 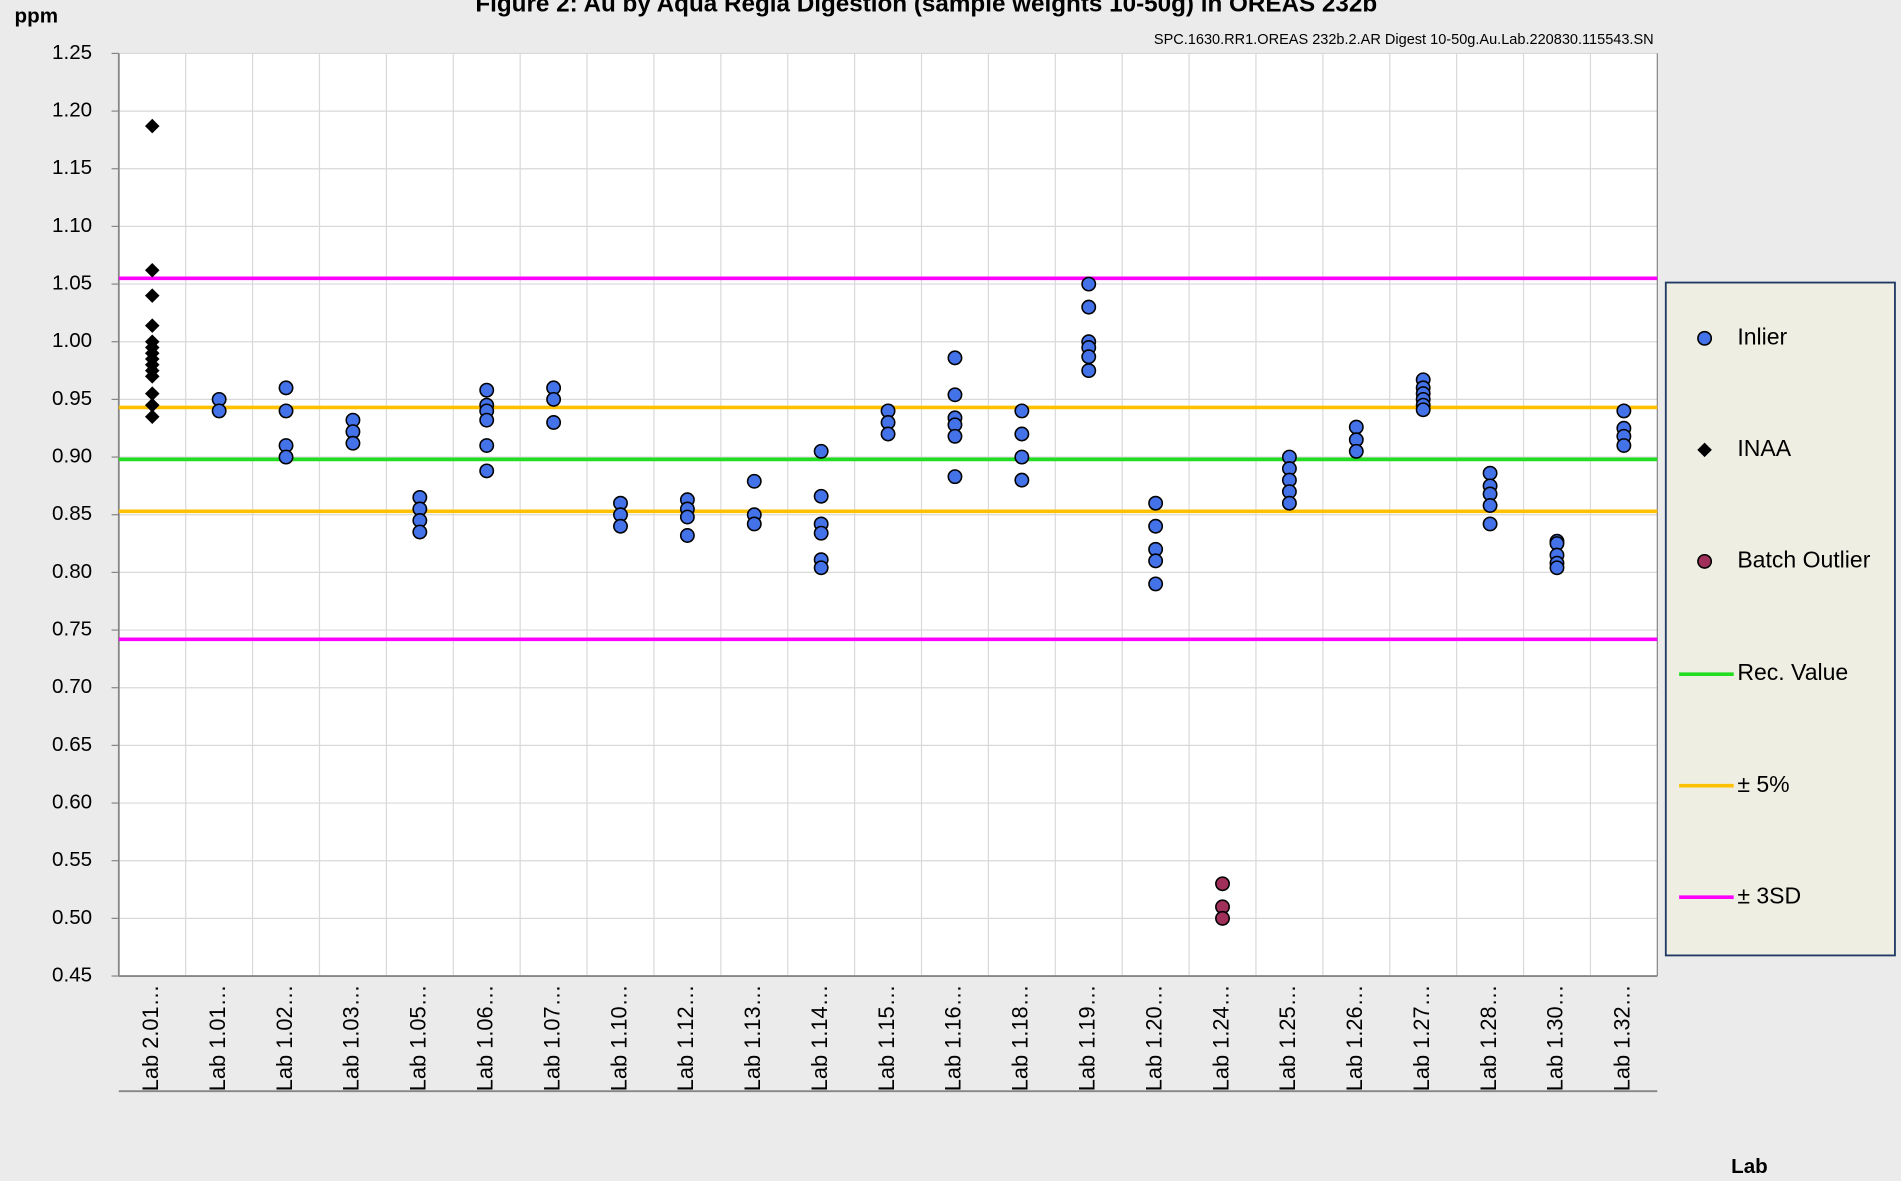 I want to click on y-tick-label: 0.55, so click(x=72, y=859).